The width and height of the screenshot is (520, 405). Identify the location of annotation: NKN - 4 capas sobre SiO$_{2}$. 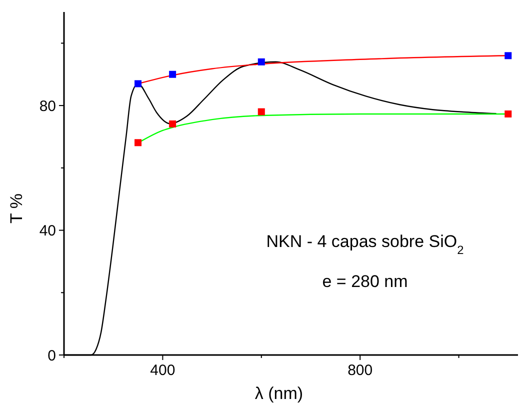
(365, 244).